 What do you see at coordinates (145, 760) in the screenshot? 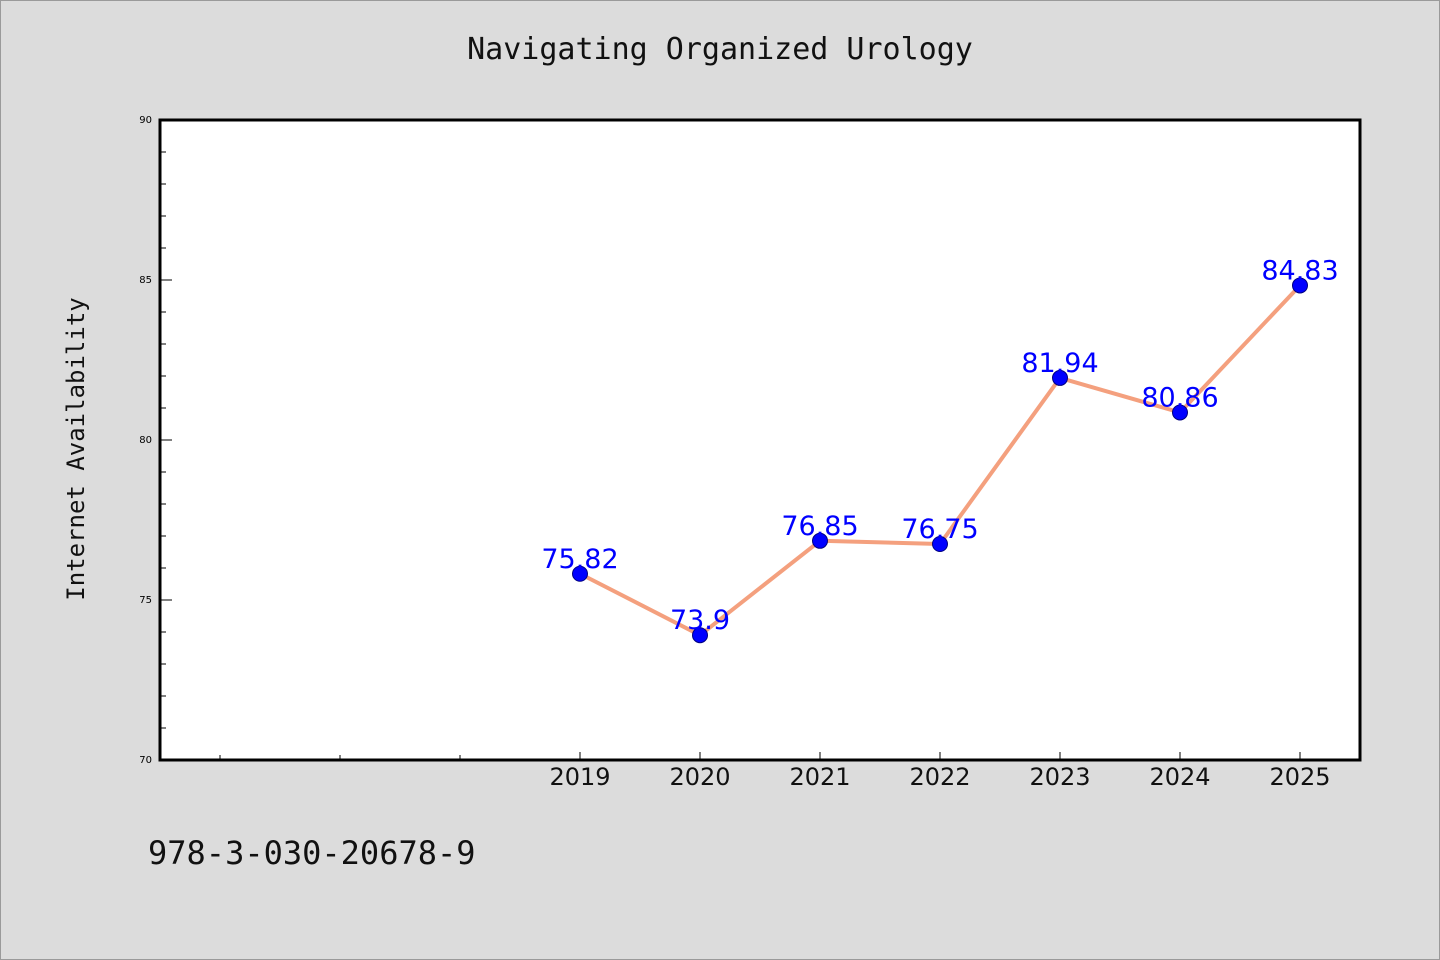
I see `y-tick-label: 70` at bounding box center [145, 760].